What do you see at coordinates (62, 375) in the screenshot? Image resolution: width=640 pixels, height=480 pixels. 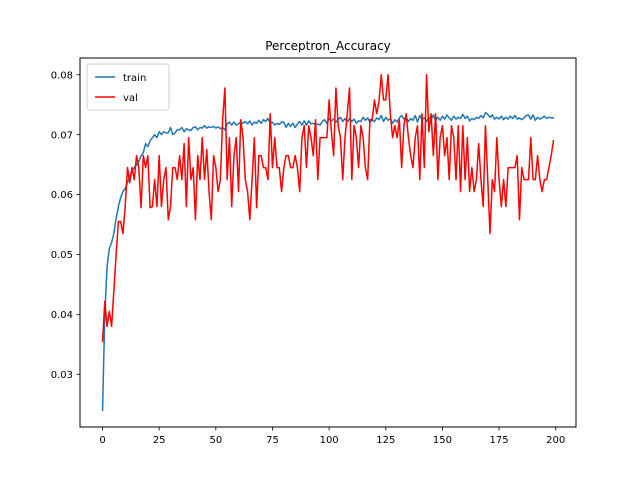 I see `y-tick-label: 0.03` at bounding box center [62, 375].